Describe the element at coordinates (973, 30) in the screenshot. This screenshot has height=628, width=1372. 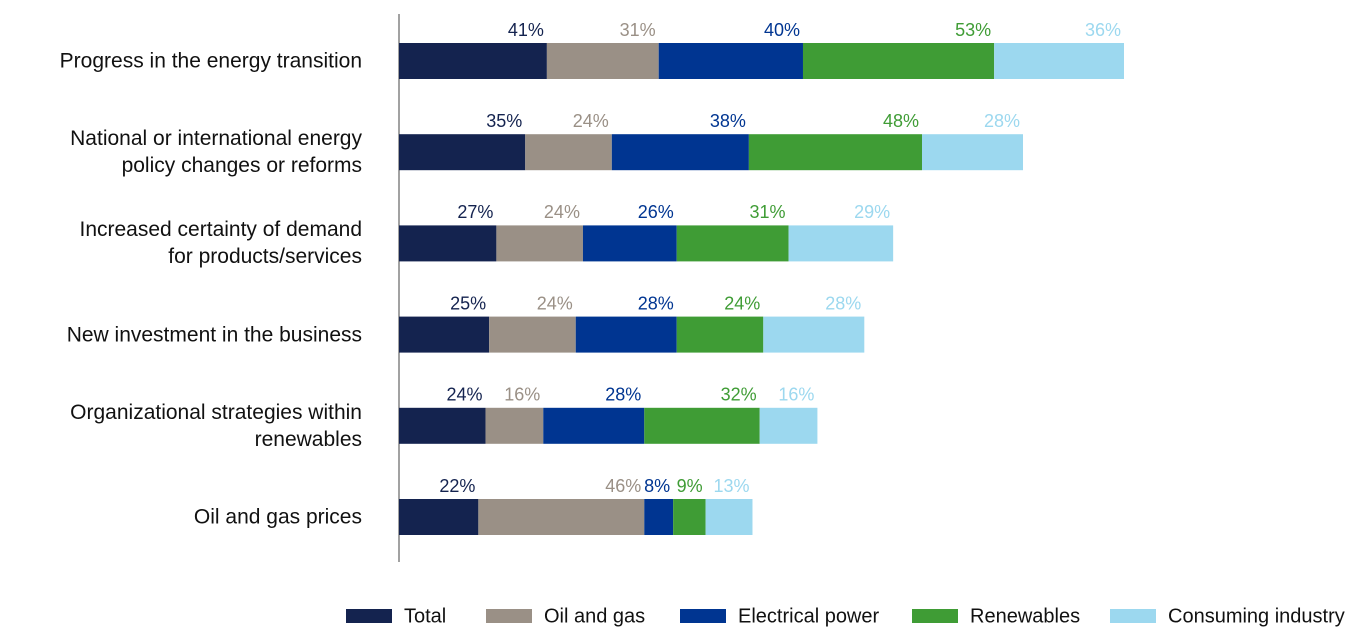
I see `value-label: 53%` at that location.